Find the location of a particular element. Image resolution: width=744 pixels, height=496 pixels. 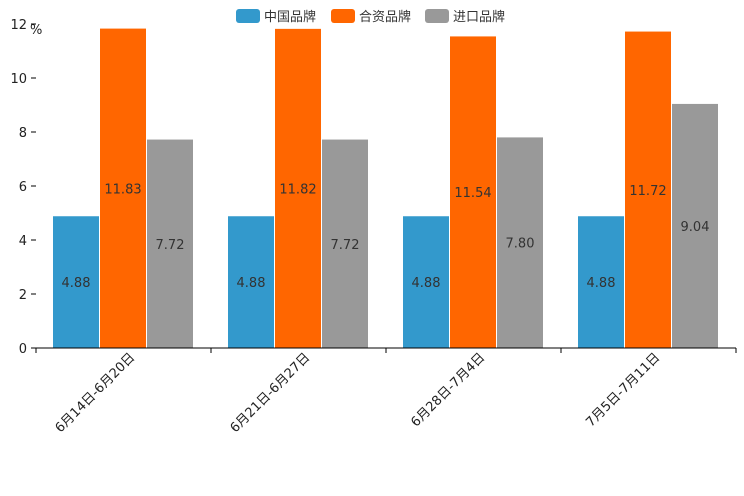

y-tick-label: 12 is located at coordinates (18, 25).